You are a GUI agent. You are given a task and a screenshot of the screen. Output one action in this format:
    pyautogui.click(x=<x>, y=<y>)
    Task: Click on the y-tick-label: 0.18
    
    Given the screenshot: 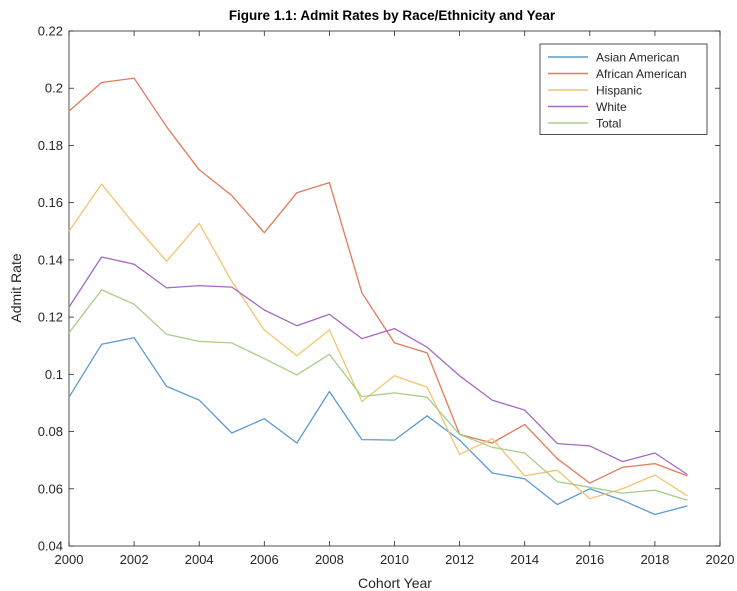 What is the action you would take?
    pyautogui.click(x=50, y=145)
    